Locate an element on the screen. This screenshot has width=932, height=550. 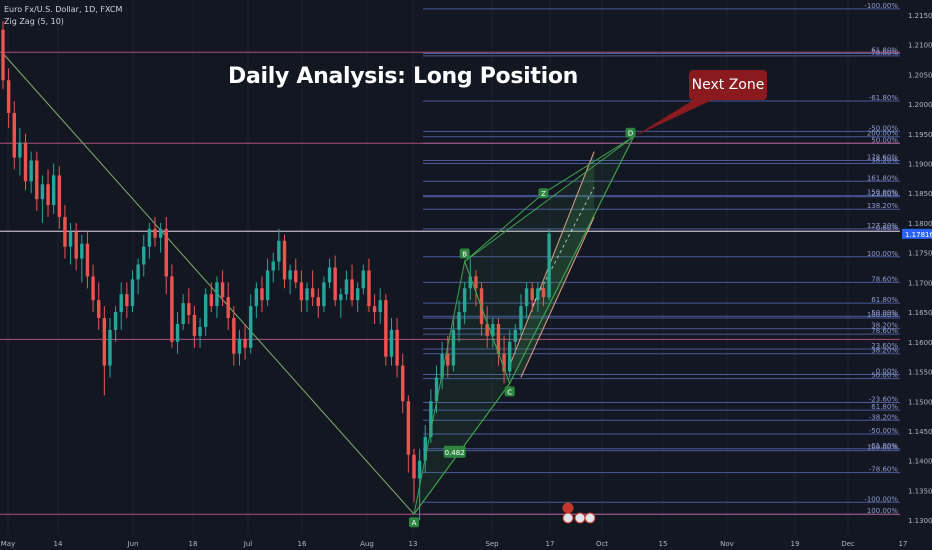
price-tick-label: 1.17500 is located at coordinates (920, 254).